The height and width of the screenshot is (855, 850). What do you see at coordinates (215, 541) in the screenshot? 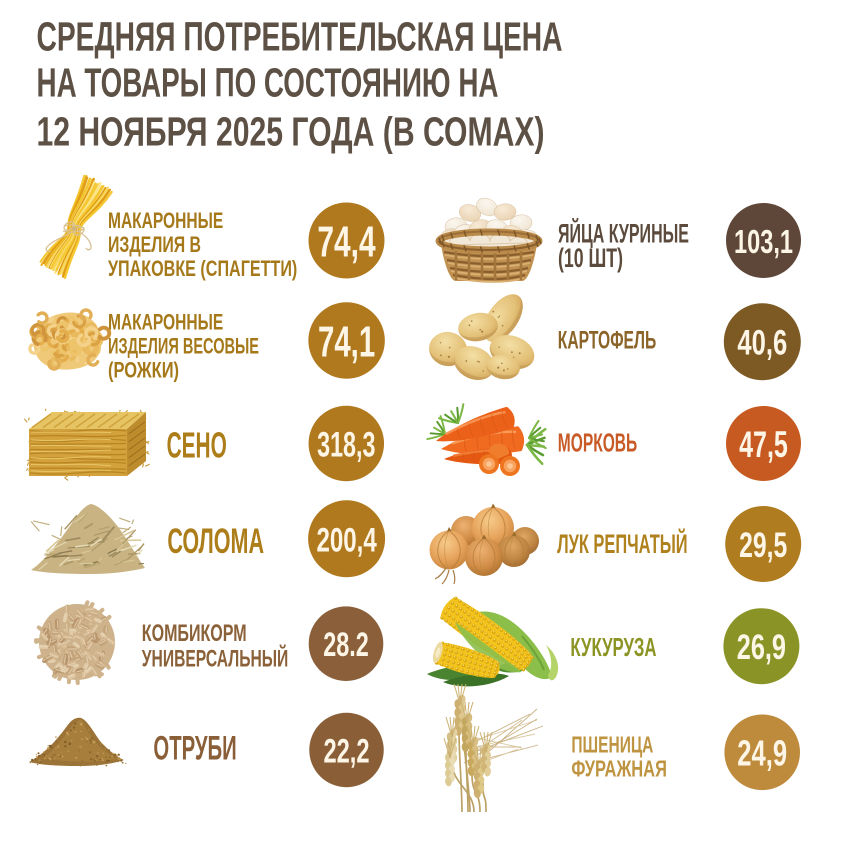
I see `svg-text: СОЛОМА` at bounding box center [215, 541].